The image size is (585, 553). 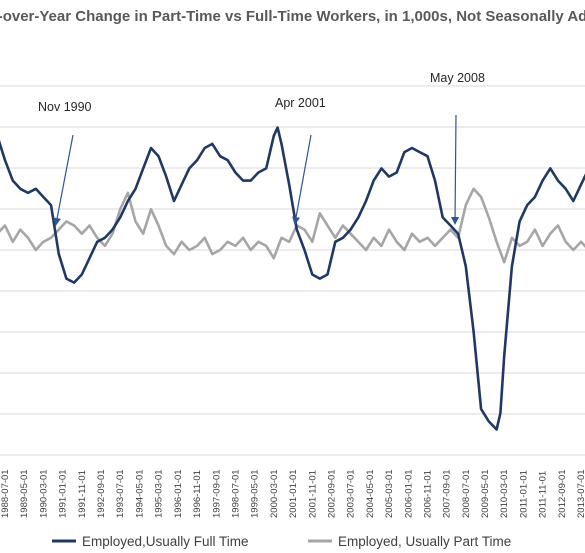 I want to click on x-tick-label: 2011-11-01, so click(x=543, y=494).